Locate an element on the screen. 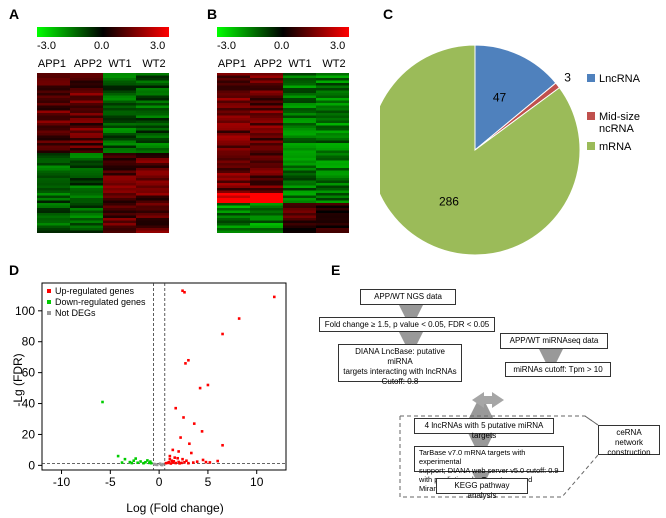 This screenshot has height=518, width=666. flow-line: targets interacting with lncRNAs is located at coordinates (400, 371).